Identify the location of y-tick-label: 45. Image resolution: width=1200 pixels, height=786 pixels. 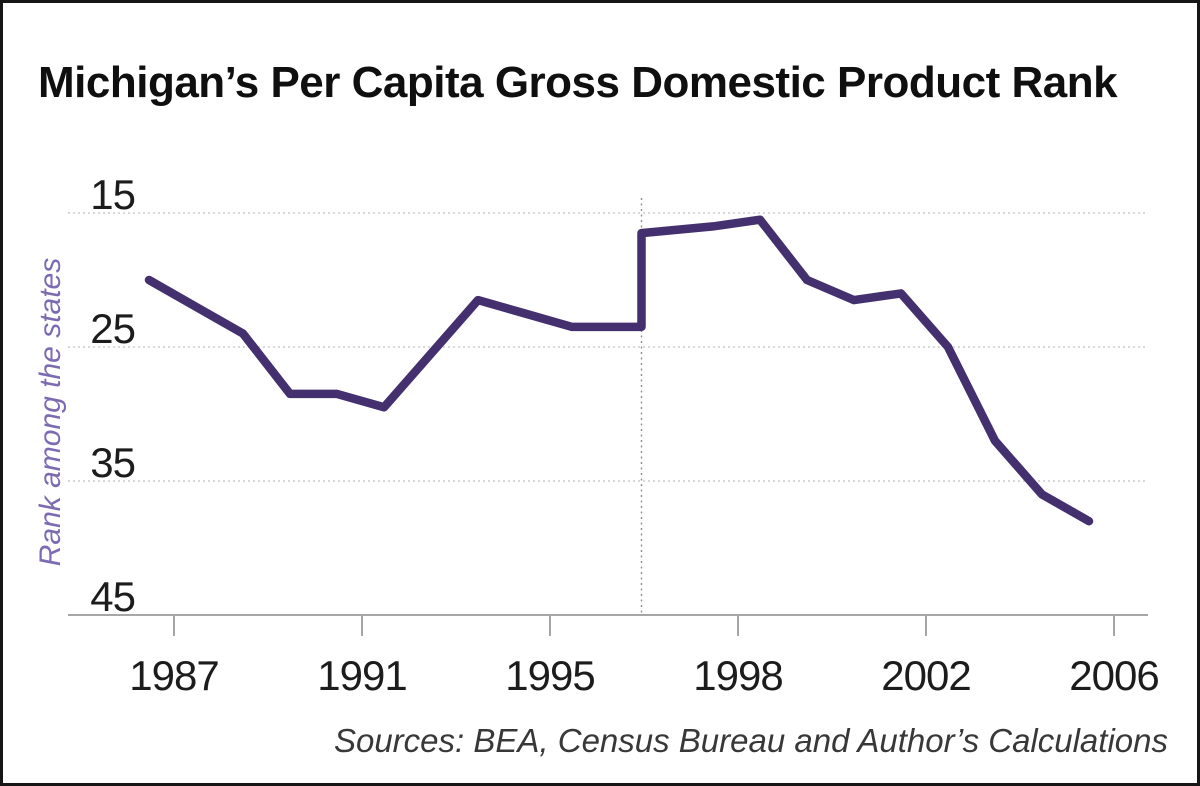
(113, 596).